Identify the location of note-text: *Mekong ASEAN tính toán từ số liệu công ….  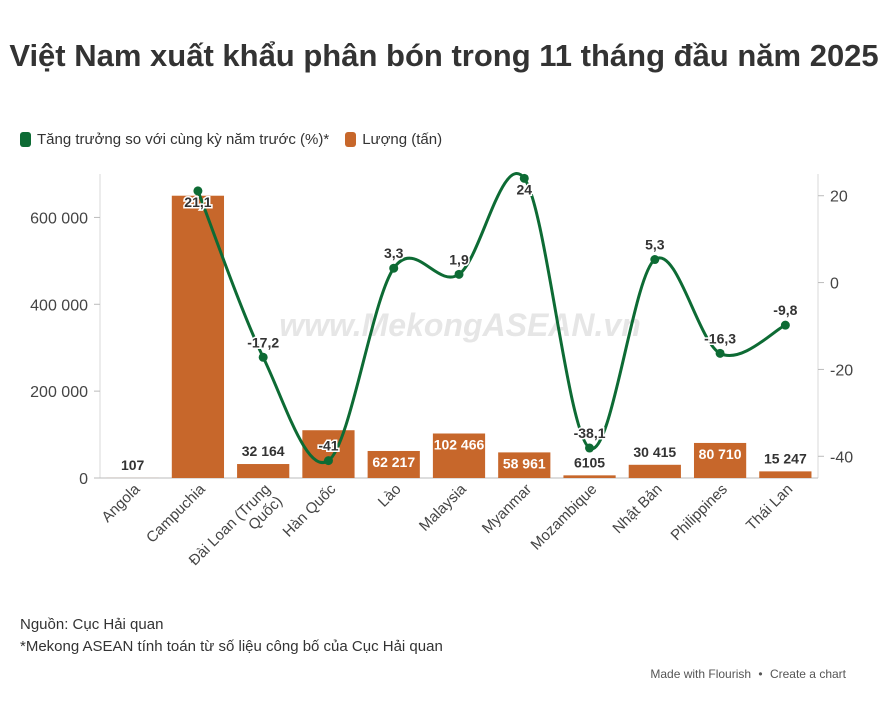
(231, 646).